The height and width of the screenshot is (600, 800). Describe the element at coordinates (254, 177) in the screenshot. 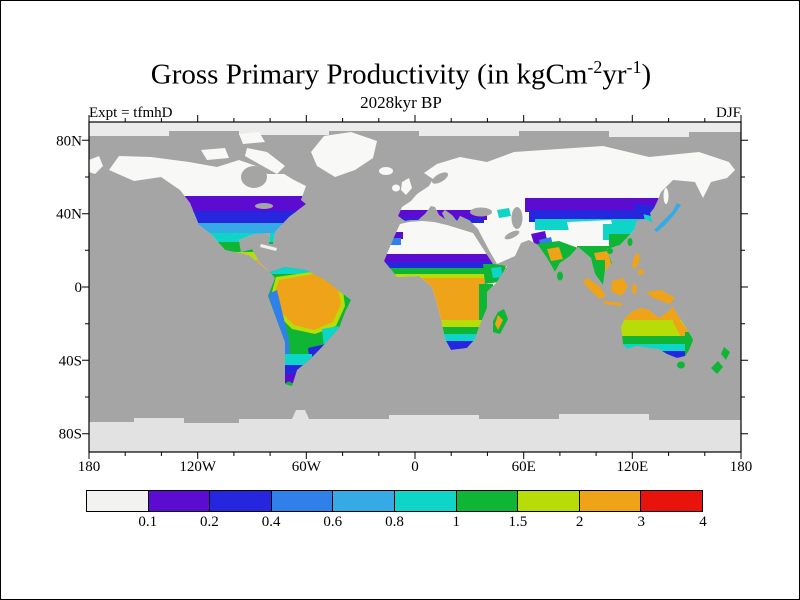

I see `hudson-bay` at that location.